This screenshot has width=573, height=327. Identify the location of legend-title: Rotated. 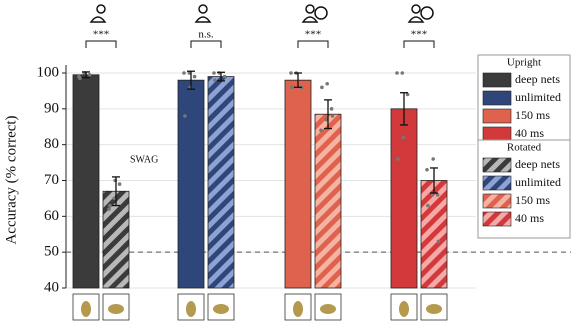
(524, 148).